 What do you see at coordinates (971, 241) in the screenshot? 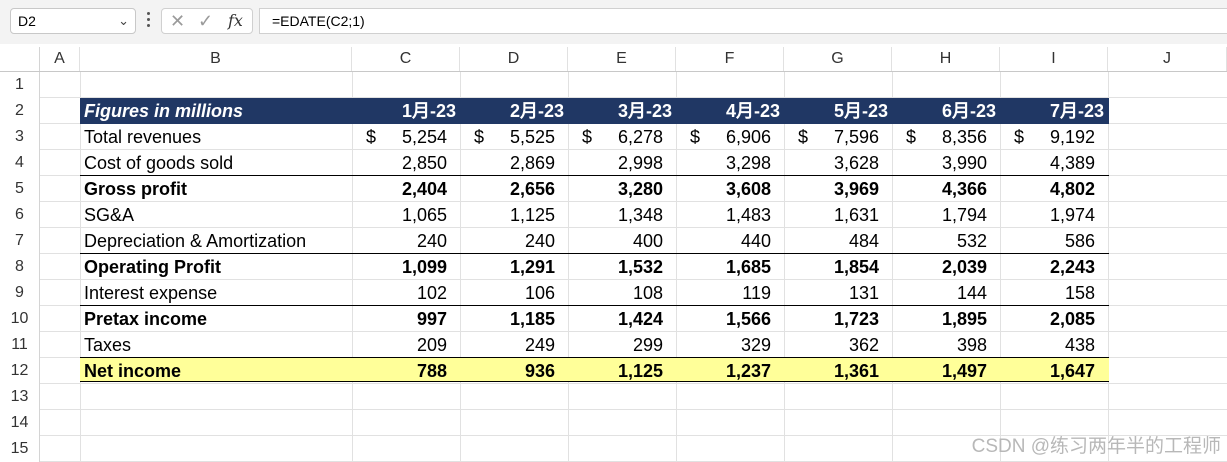
I see `value-cell: 532` at bounding box center [971, 241].